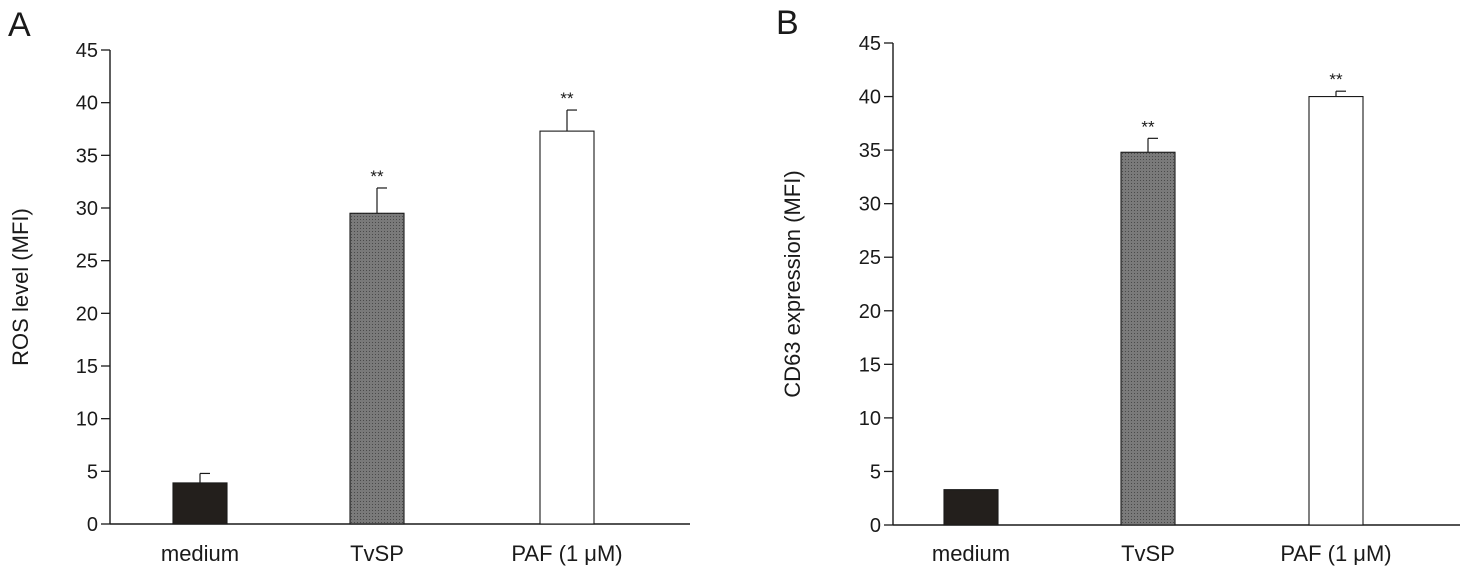  What do you see at coordinates (870, 258) in the screenshot?
I see `panel-b-y-tick-label: 25` at bounding box center [870, 258].